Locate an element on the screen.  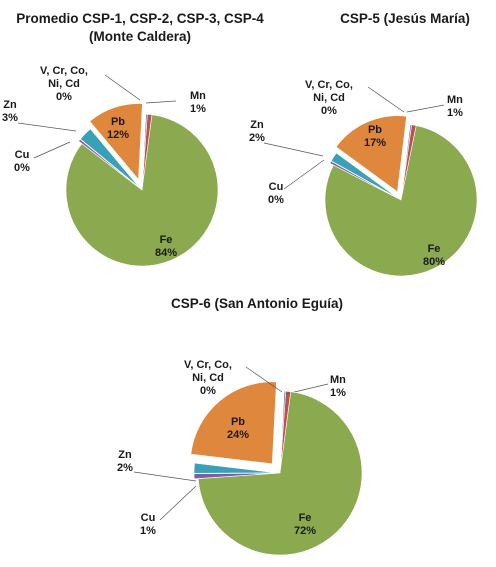
chart1-leader-v is located at coordinates (122, 87).